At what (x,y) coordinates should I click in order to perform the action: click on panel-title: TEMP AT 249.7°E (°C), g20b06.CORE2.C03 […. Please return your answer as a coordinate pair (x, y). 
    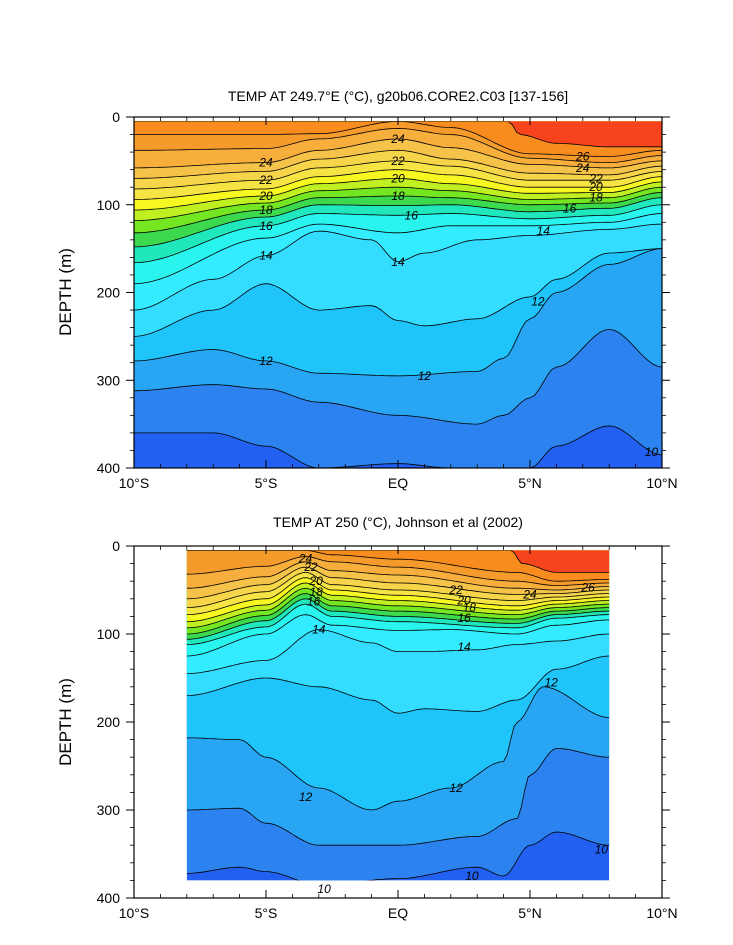
    Looking at the image, I should click on (398, 96).